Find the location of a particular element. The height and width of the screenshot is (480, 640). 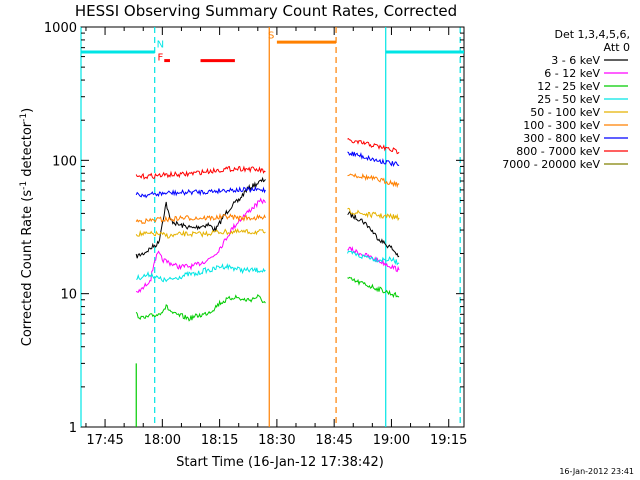

y-axis-label-mid: detector is located at coordinates (27, 151).